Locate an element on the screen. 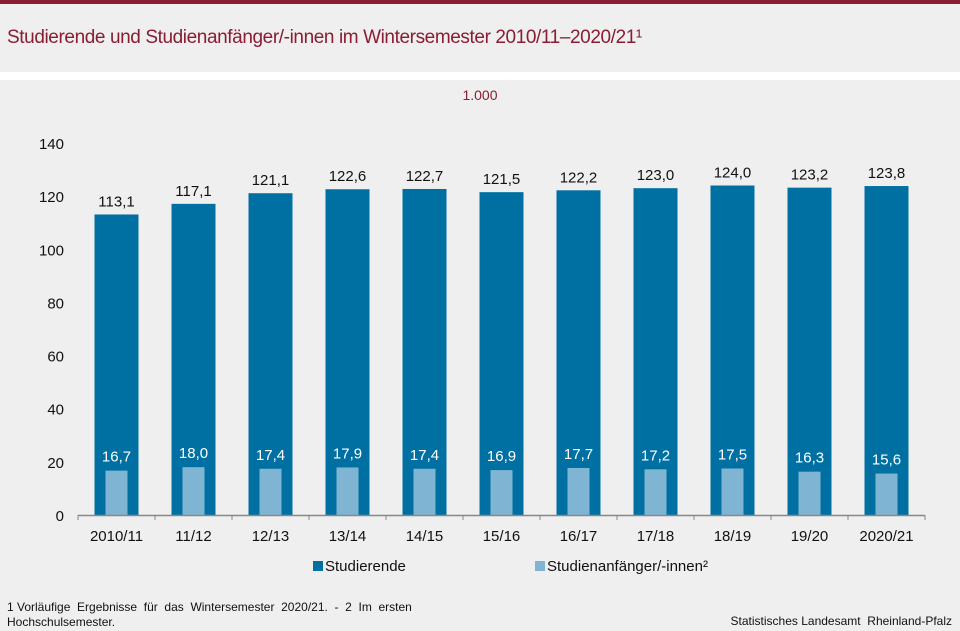 The height and width of the screenshot is (631, 960). x-tick-label: 12/13 is located at coordinates (271, 536).